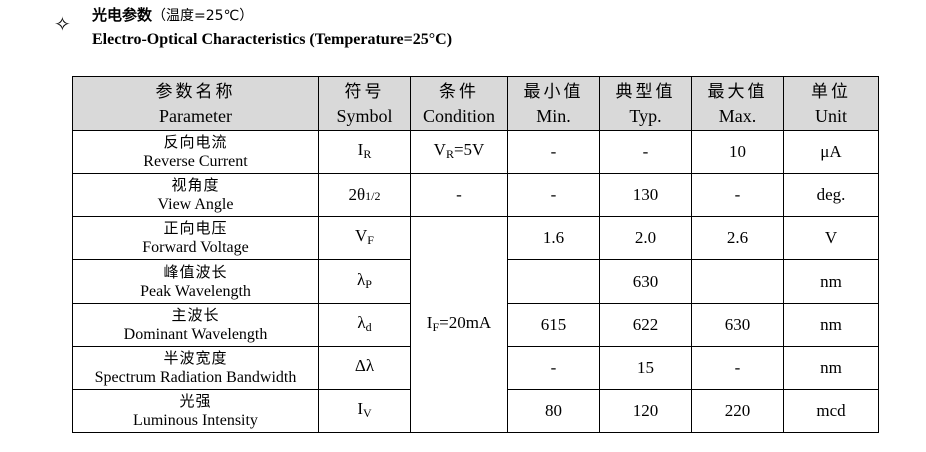  I want to click on max-cell, so click(737, 281).